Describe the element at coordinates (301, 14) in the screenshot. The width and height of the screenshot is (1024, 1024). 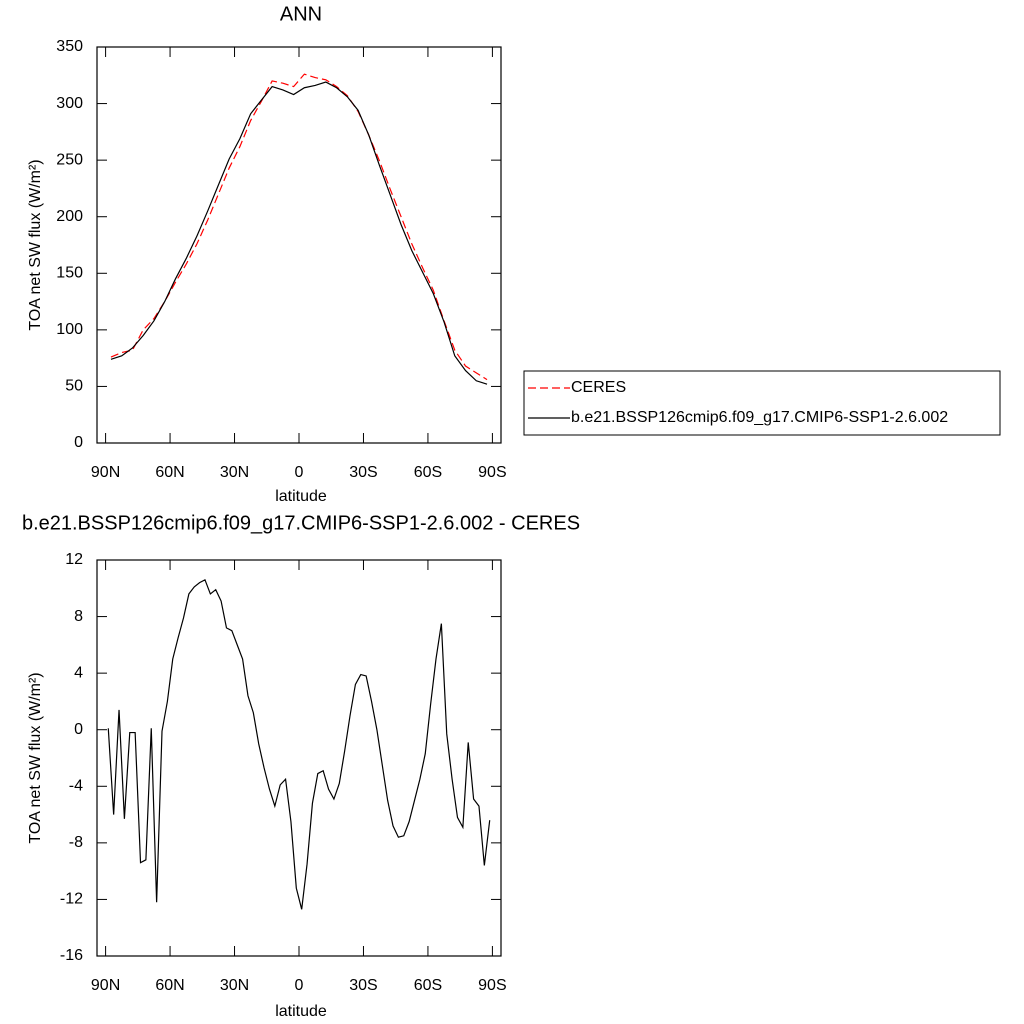
I see `chart-title: ANN` at that location.